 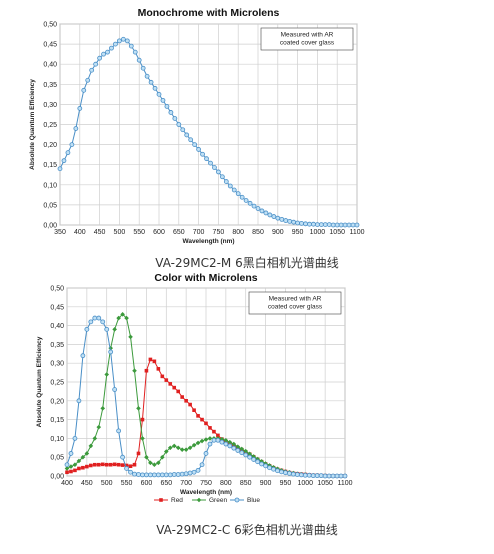 What do you see at coordinates (245, 500) in the screenshot?
I see `legend-item-blue: Blue` at bounding box center [245, 500].